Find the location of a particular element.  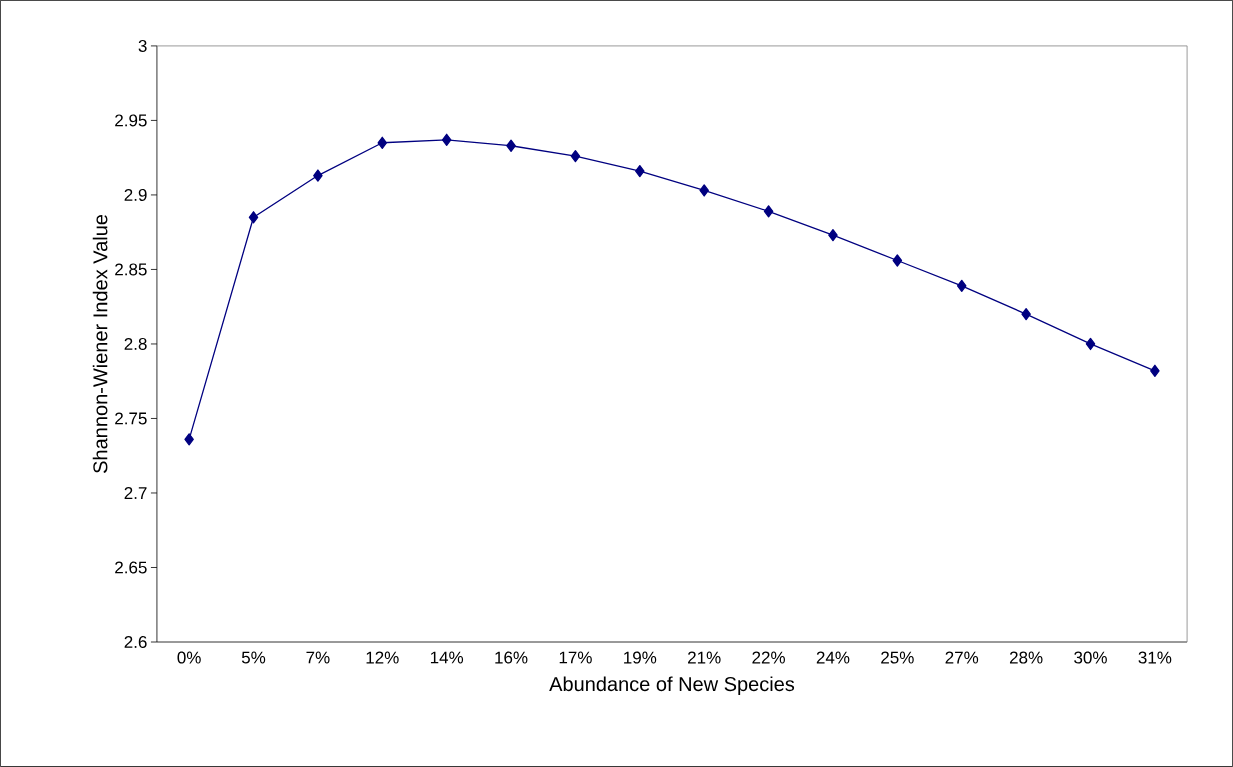

x-tick-label: 31% is located at coordinates (1155, 657).